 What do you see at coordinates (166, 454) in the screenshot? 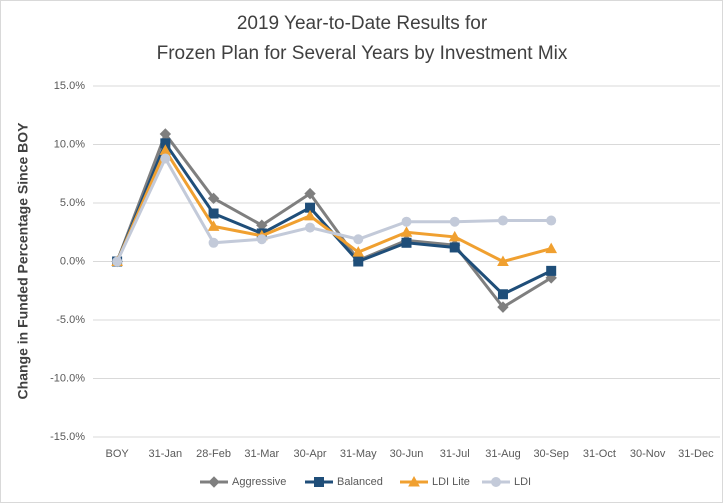
I see `x-tick-label: 31-Jan` at bounding box center [166, 454].